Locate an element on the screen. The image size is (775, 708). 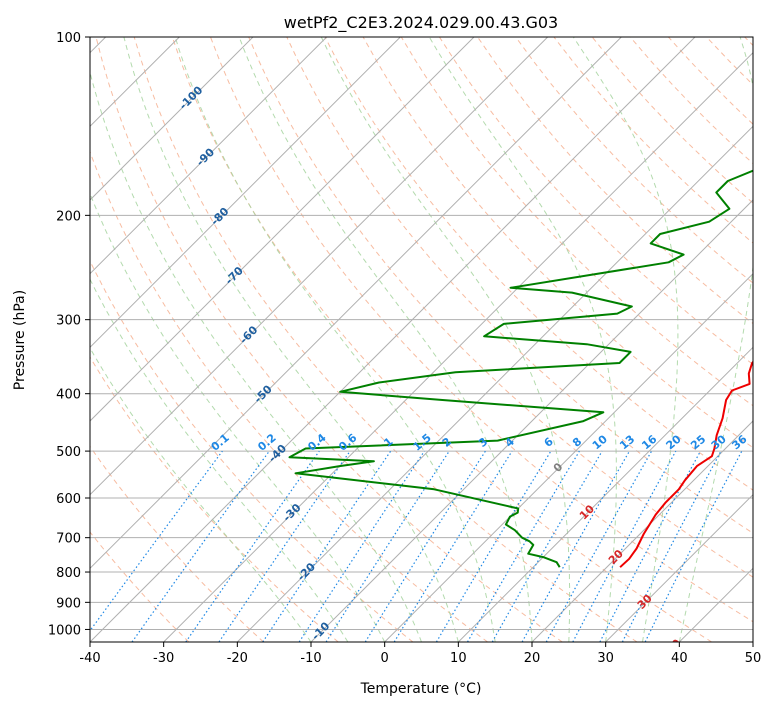
x-tick-label: 10 is located at coordinates (458, 658).